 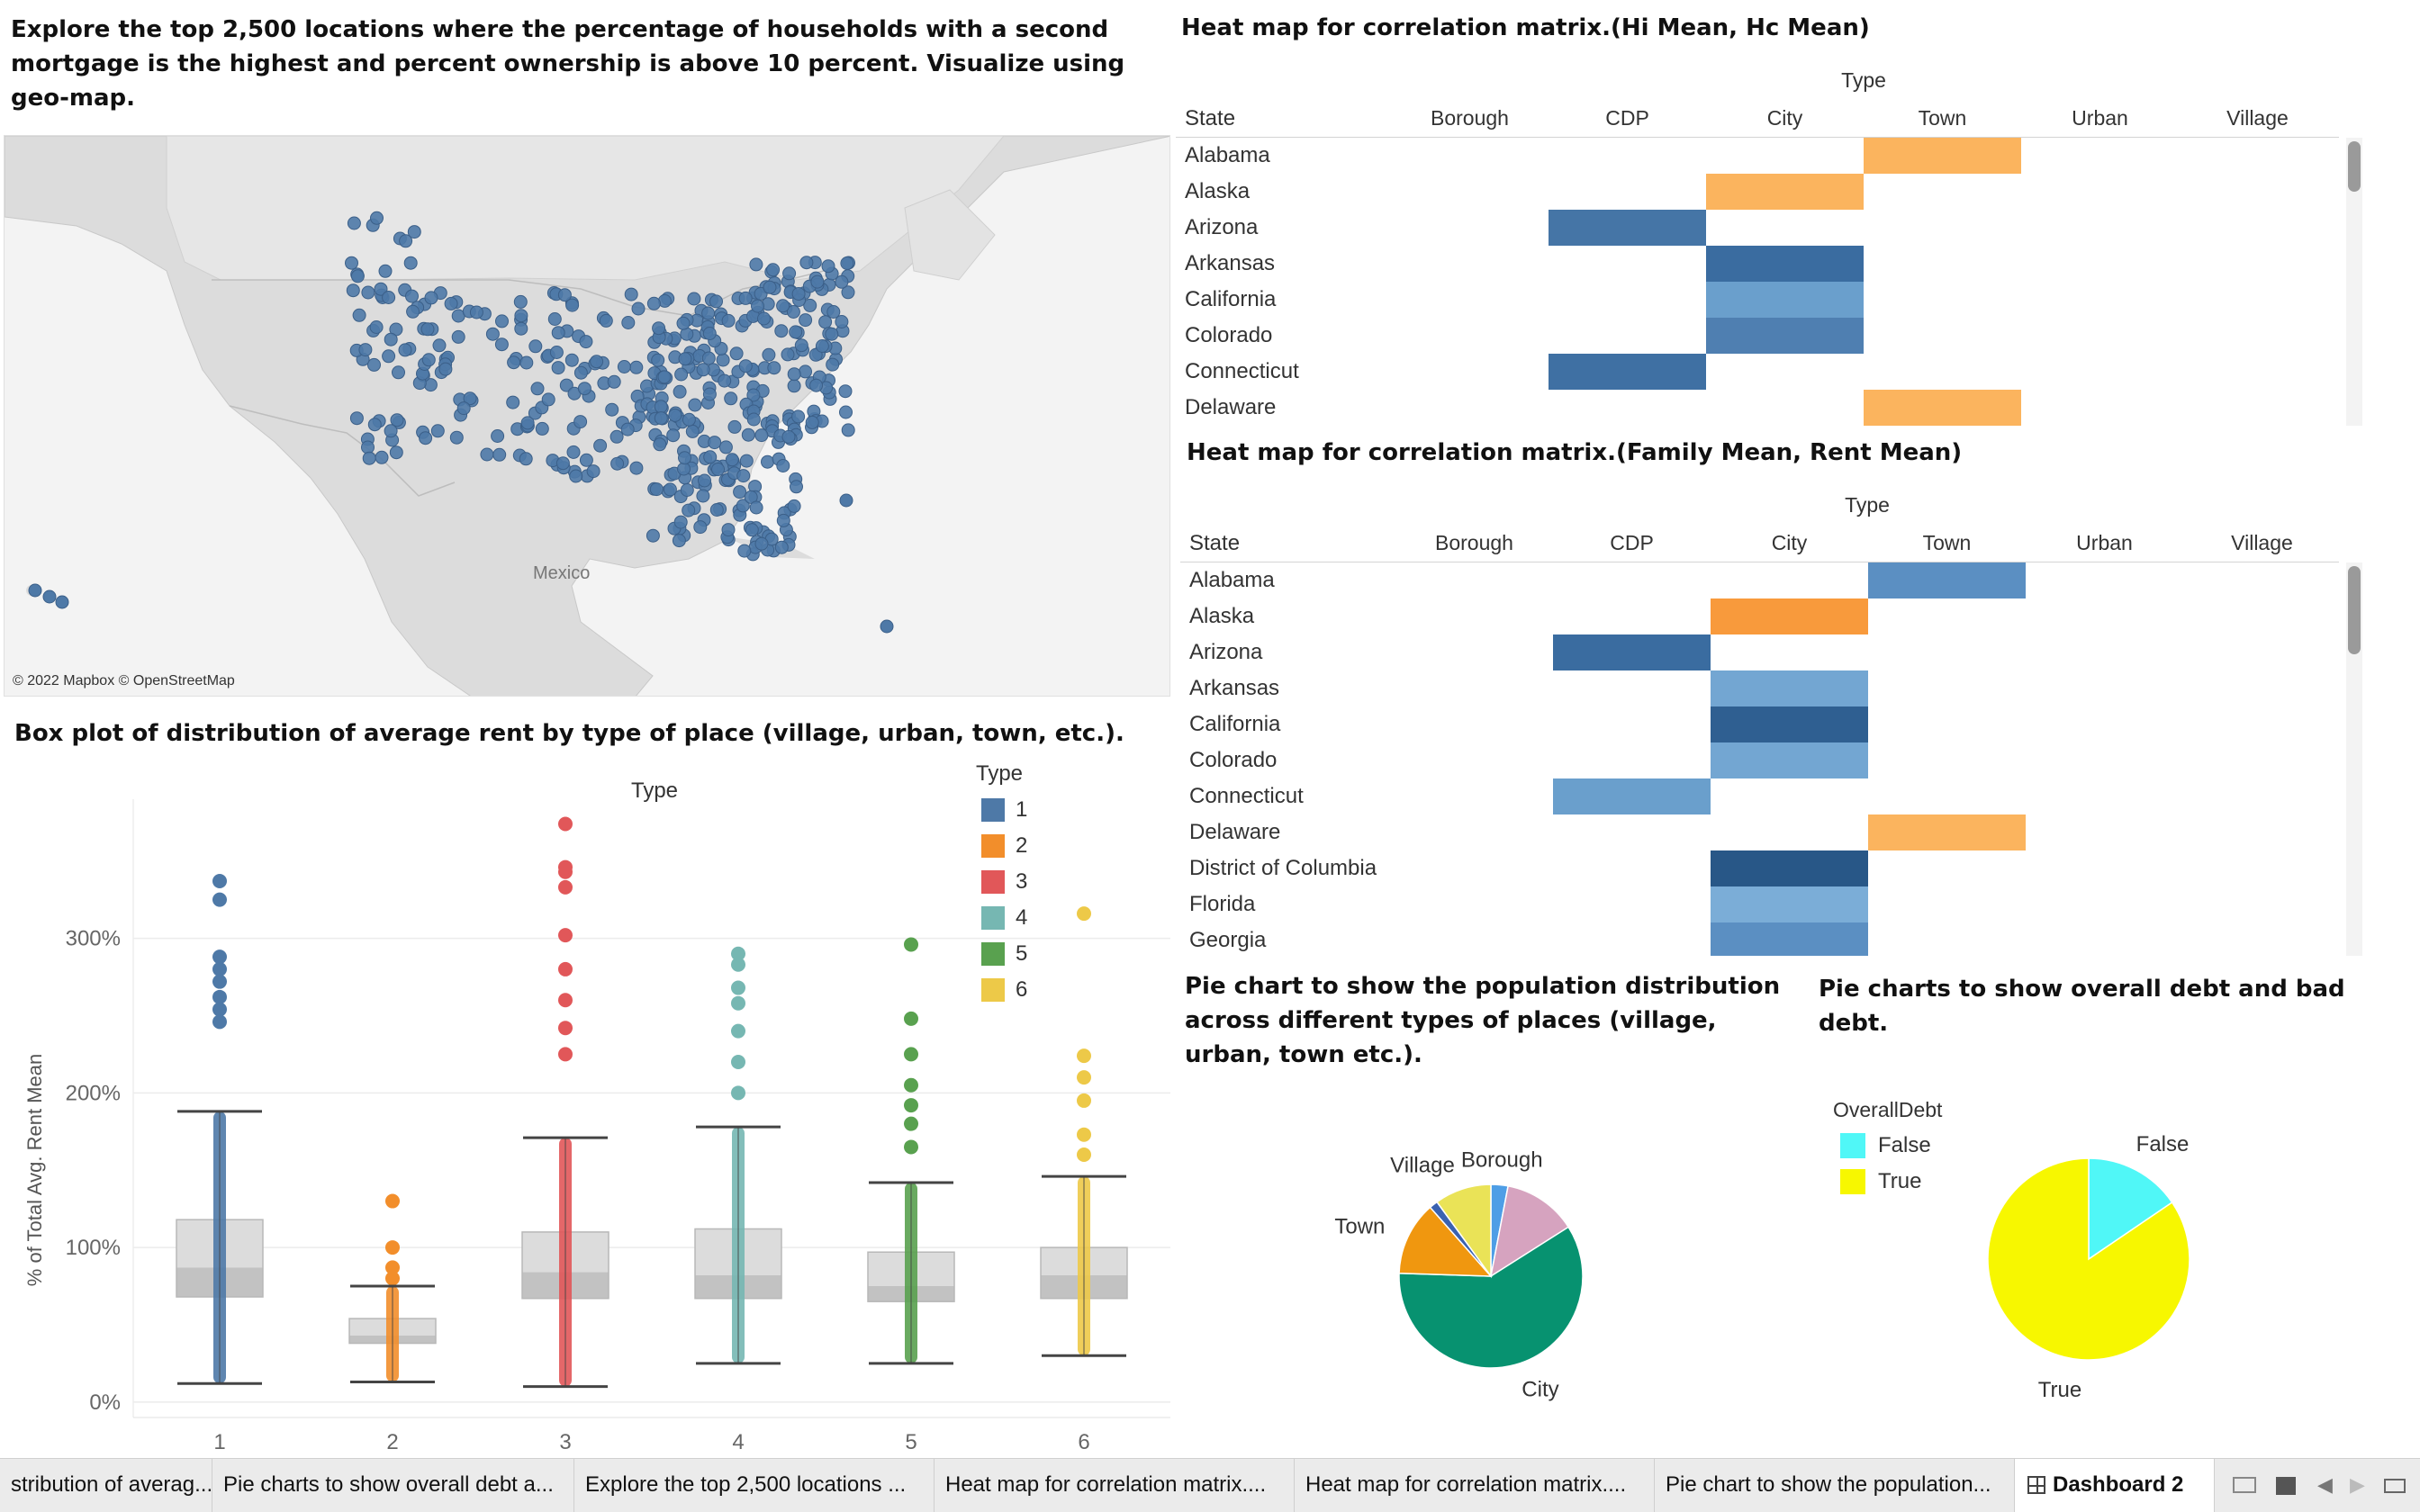 What do you see at coordinates (2098, 1276) in the screenshot?
I see `pie-debt-chart: False True` at bounding box center [2098, 1276].